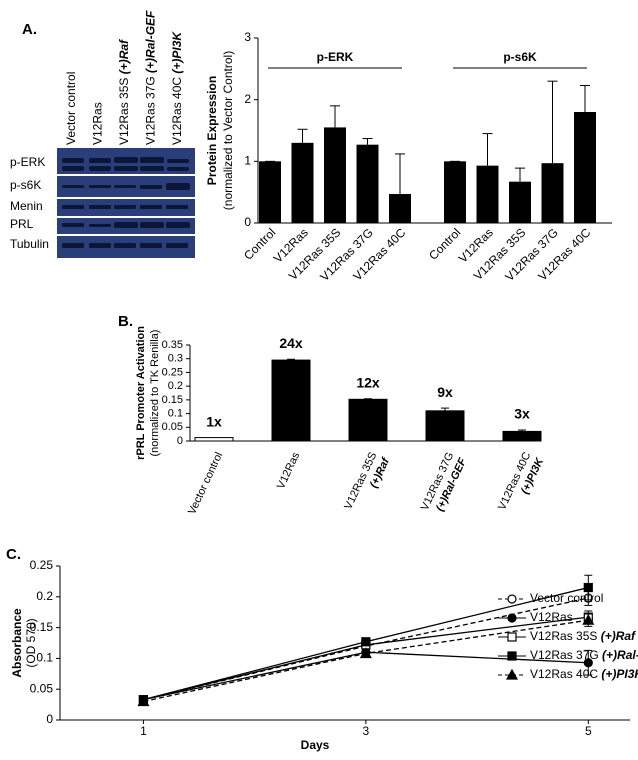  What do you see at coordinates (177, 52) in the screenshot?
I see `lane-label-effector: (+)PI3K` at bounding box center [177, 52].